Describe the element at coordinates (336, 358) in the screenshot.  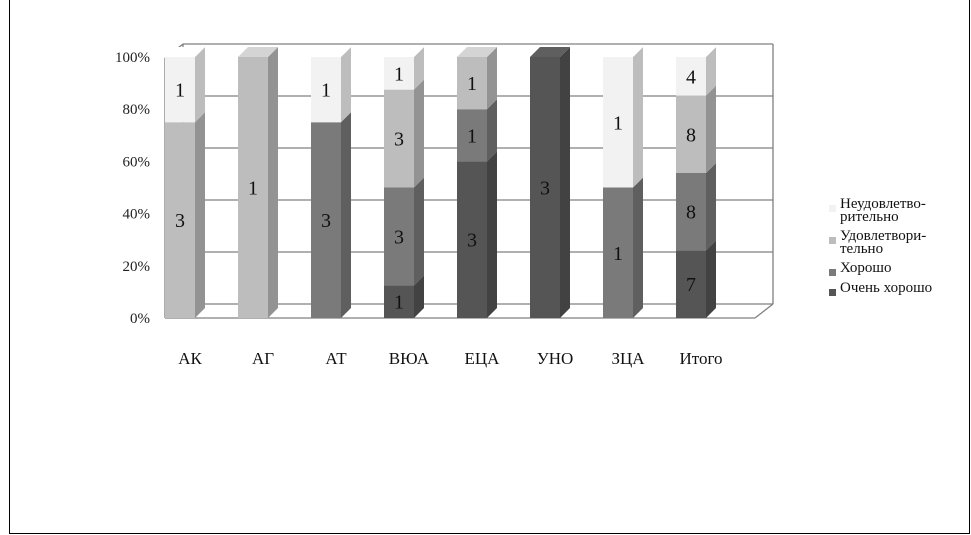
I see `x-tick-label: АТ` at that location.